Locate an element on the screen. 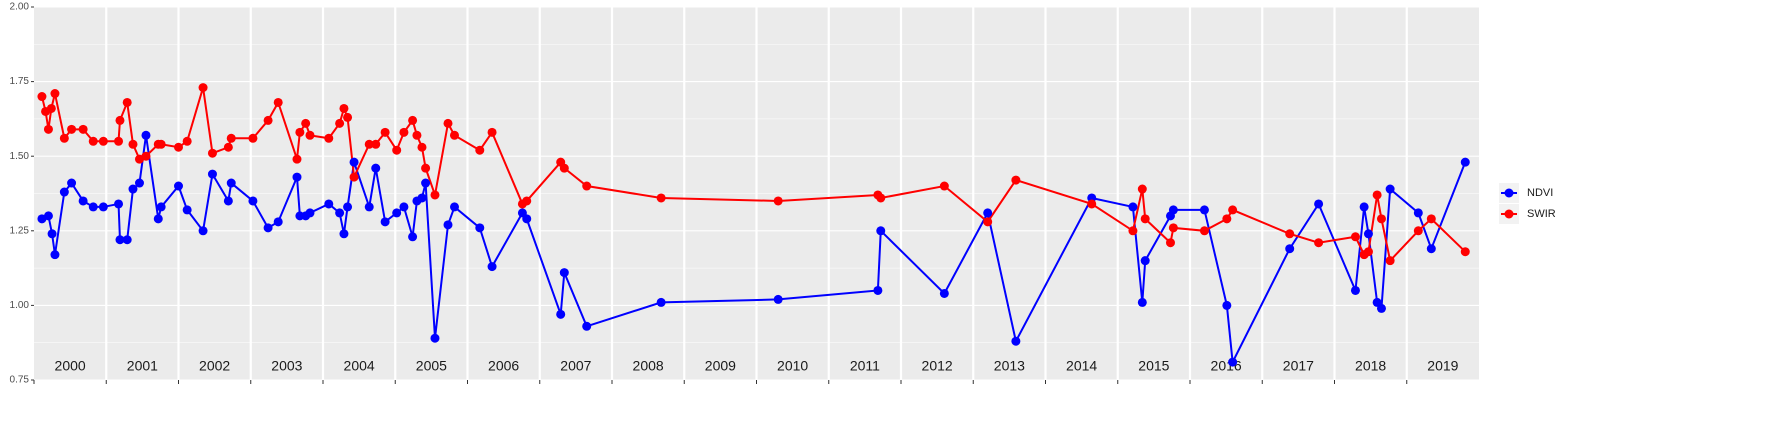 This screenshot has width=1773, height=442. y-tick-label: 2.00 is located at coordinates (20, 7).